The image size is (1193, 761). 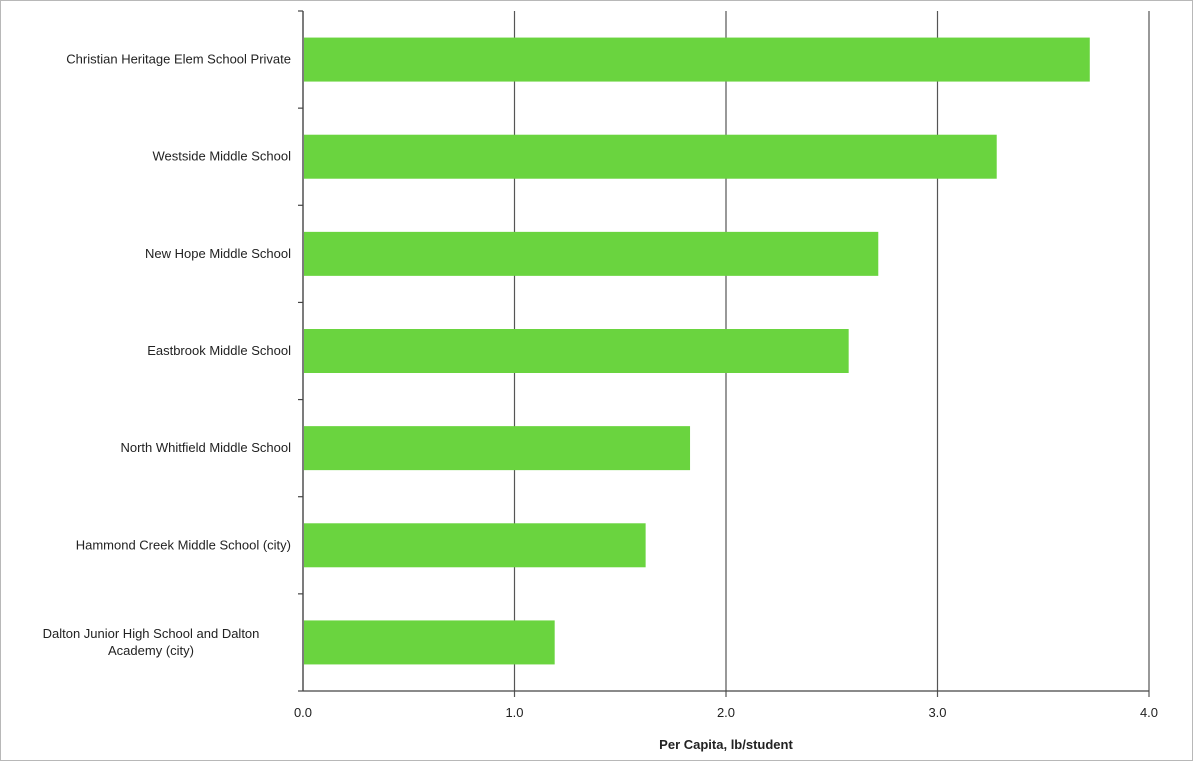 What do you see at coordinates (218, 253) in the screenshot?
I see `category-label-3: New Hope Middle School` at bounding box center [218, 253].